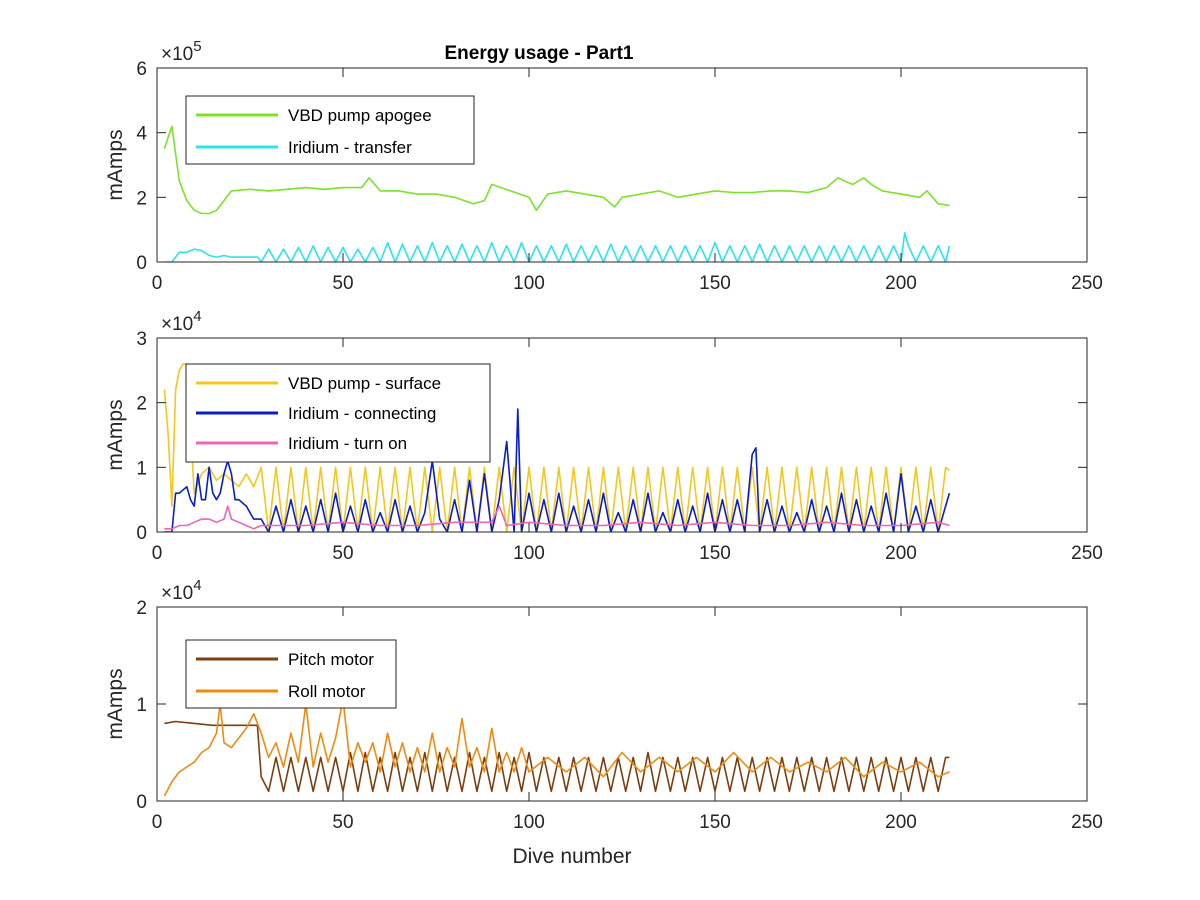 This screenshot has height=900, width=1200. What do you see at coordinates (181, 51) in the screenshot?
I see `y-exponent-label: ×10⁵` at bounding box center [181, 51].